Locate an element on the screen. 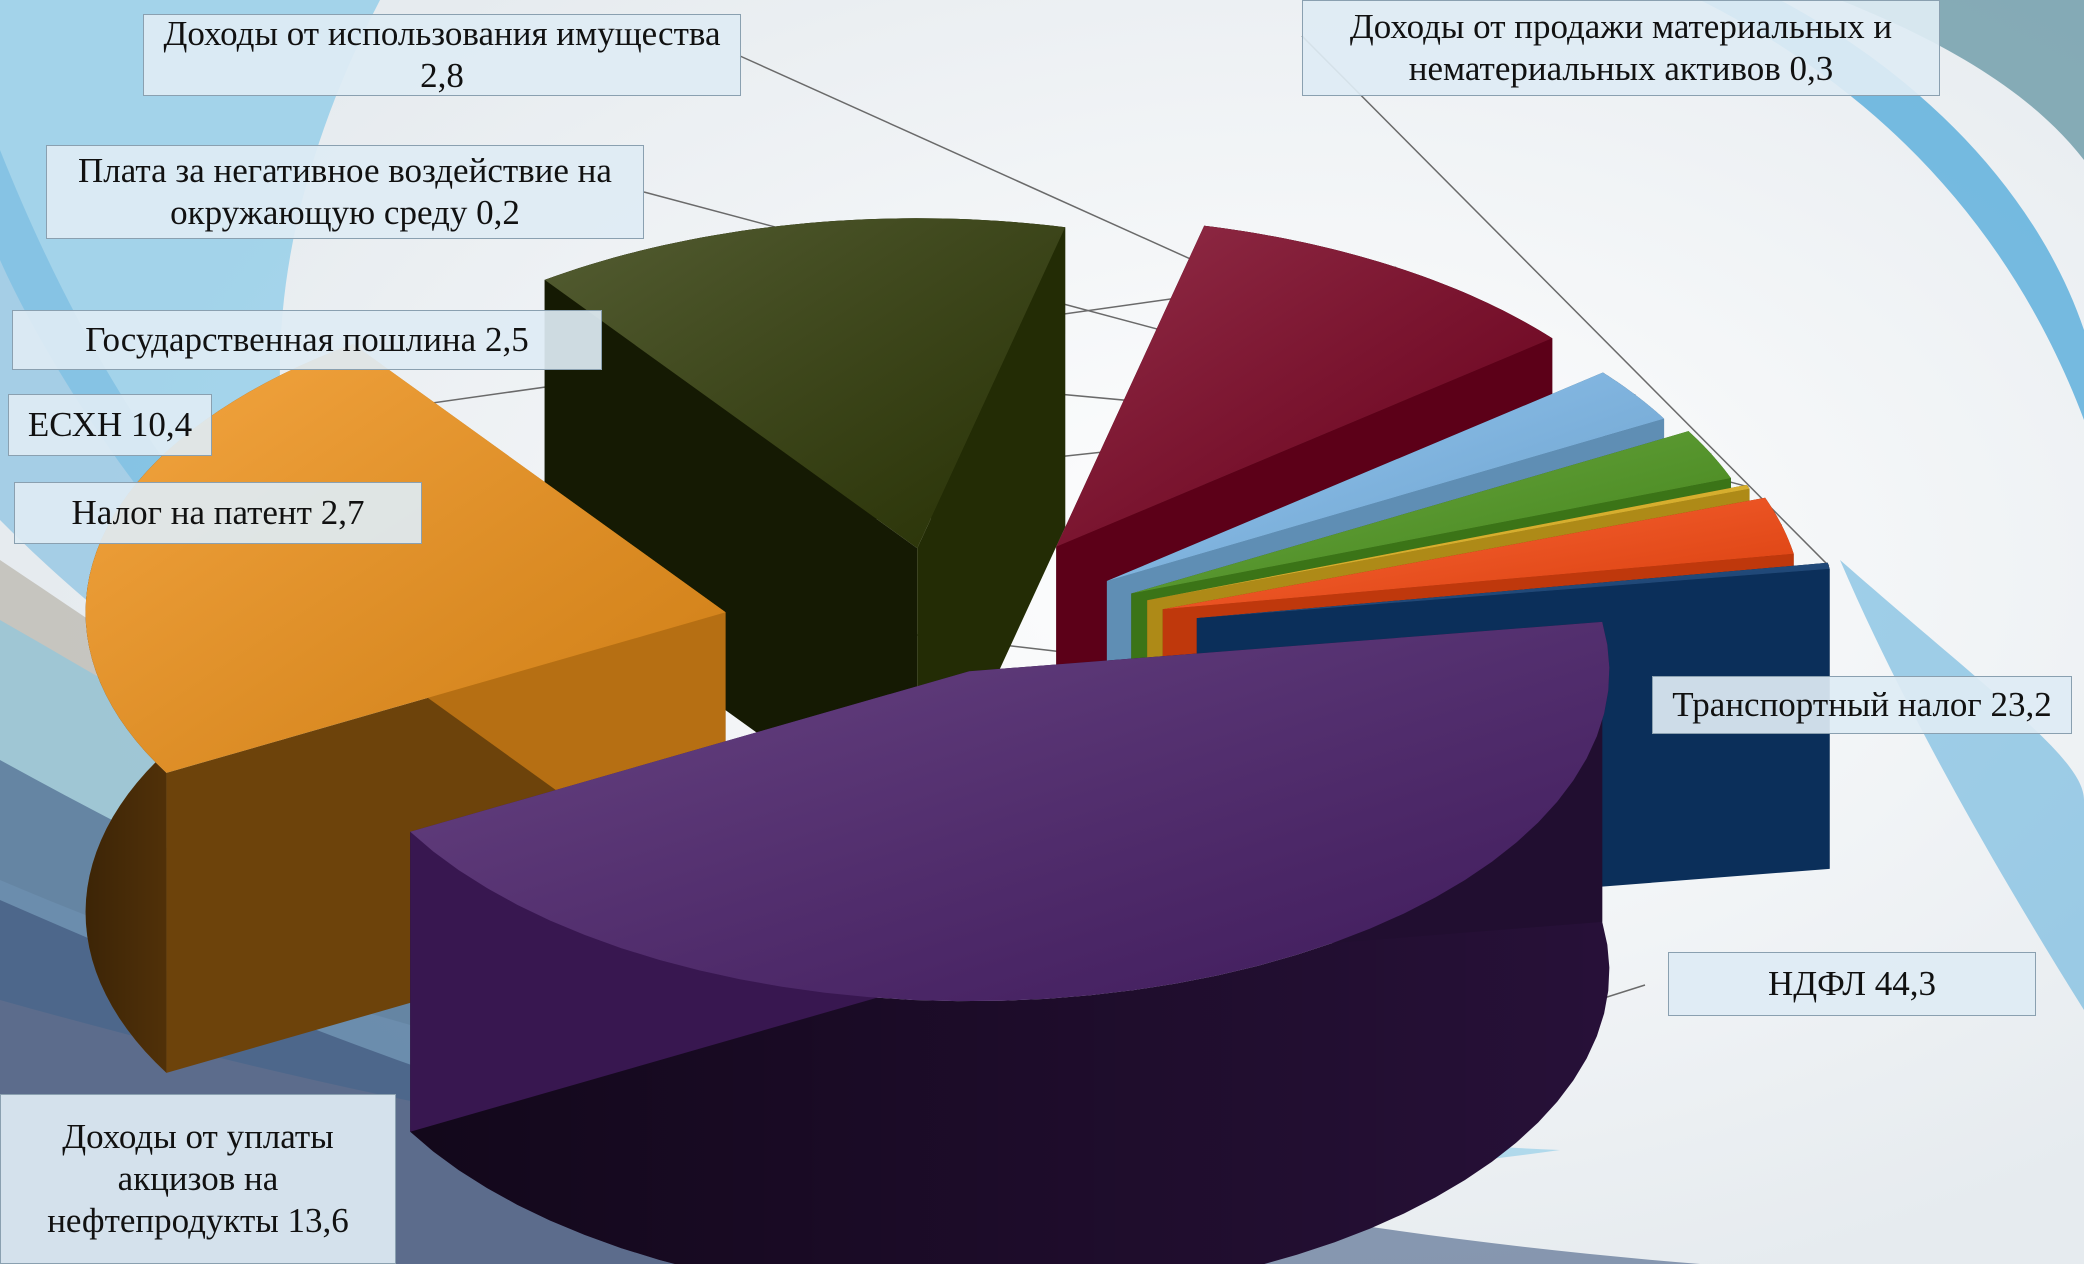  slice-top-shade-eskhn is located at coordinates (1304, 386).